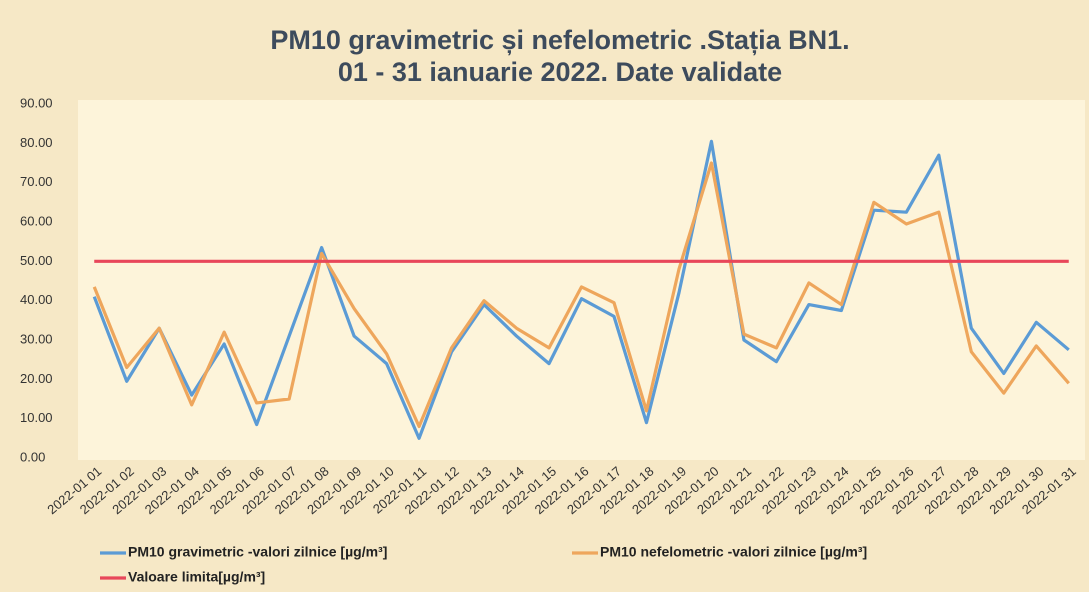 The image size is (1089, 592). Describe the element at coordinates (36, 378) in the screenshot. I see `y-tick-label: 20.00` at that location.